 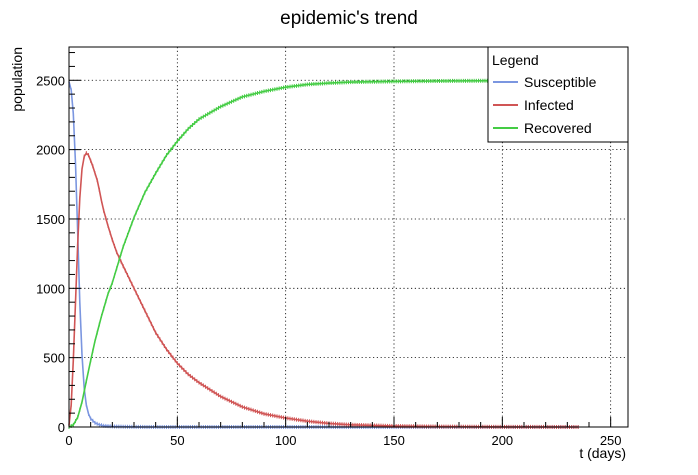 What do you see at coordinates (343, 440) in the screenshot?
I see `x-tick-labels: 0 50 100 150 200 250` at bounding box center [343, 440].